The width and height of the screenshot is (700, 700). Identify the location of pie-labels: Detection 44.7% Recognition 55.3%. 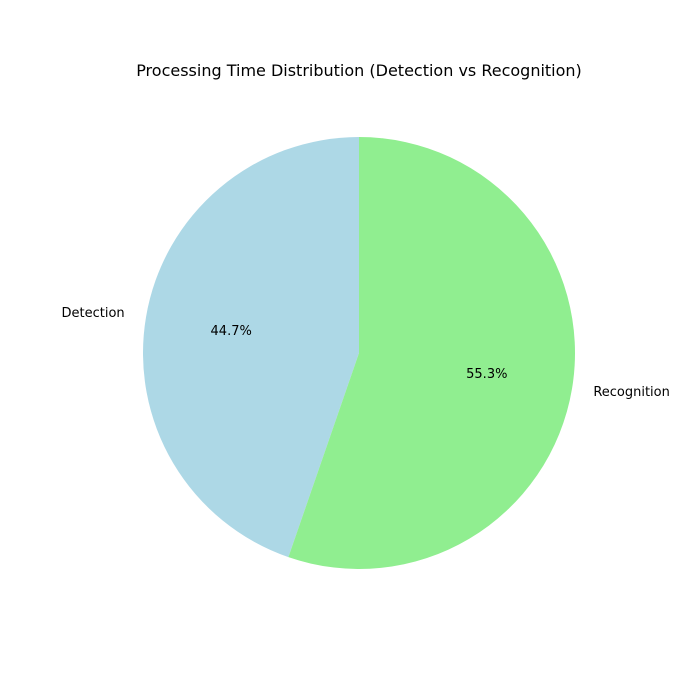
(366, 353).